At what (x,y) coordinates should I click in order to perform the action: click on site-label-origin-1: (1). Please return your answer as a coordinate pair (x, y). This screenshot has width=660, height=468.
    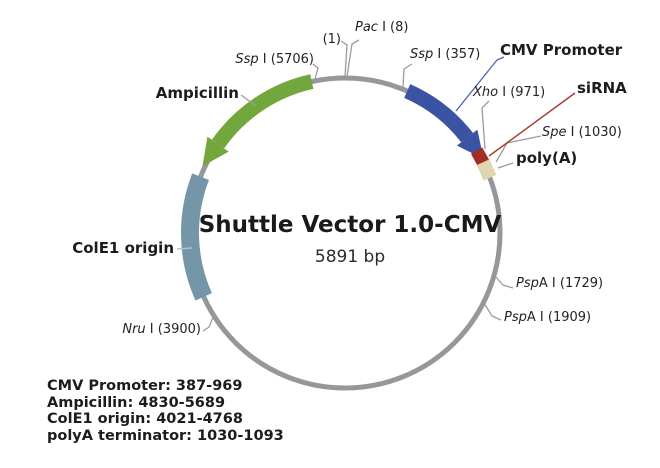
    Looking at the image, I should click on (331, 39).